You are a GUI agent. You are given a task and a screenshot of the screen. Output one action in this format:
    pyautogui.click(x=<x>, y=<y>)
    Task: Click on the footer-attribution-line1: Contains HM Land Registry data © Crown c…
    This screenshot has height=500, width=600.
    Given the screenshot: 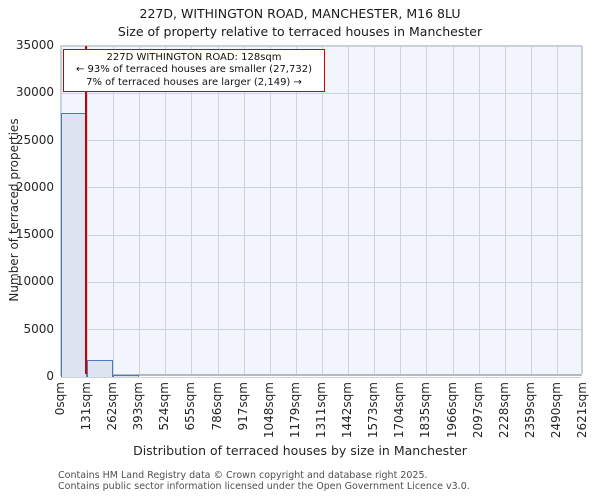 What is the action you would take?
    pyautogui.click(x=243, y=475)
    